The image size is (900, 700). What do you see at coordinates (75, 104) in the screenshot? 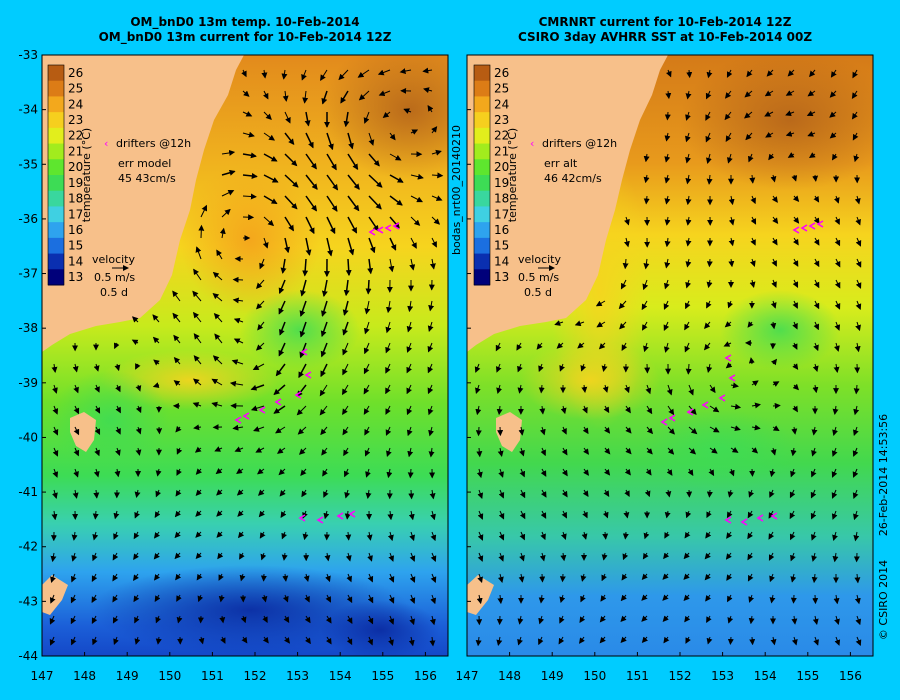
I see `colorbar-tick-label: 24` at bounding box center [75, 104].